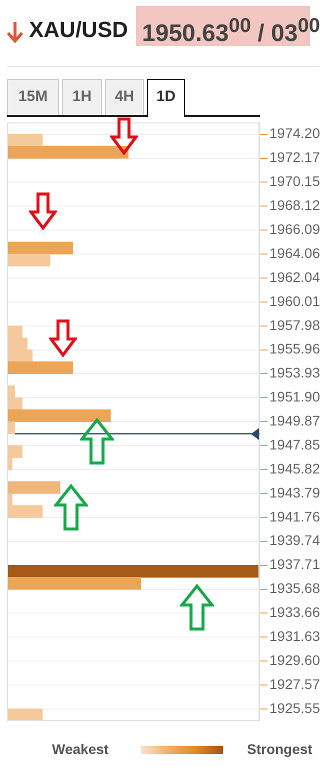 The width and height of the screenshot is (326, 771). I want to click on y-tick-label: 1945.82, so click(294, 468).